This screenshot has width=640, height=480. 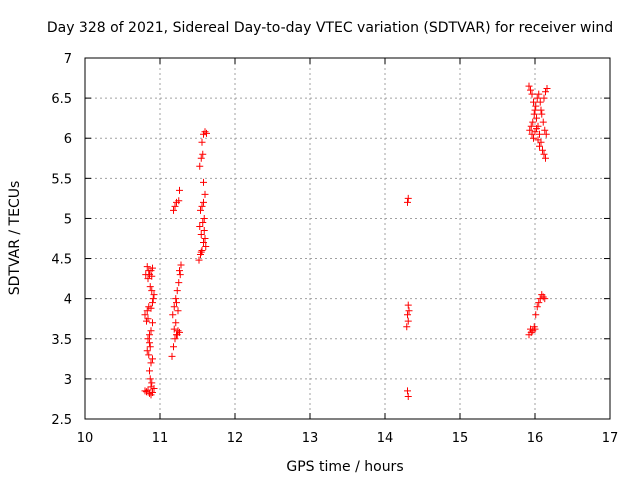 I want to click on y-tick-label: 5.5, so click(x=61, y=179).